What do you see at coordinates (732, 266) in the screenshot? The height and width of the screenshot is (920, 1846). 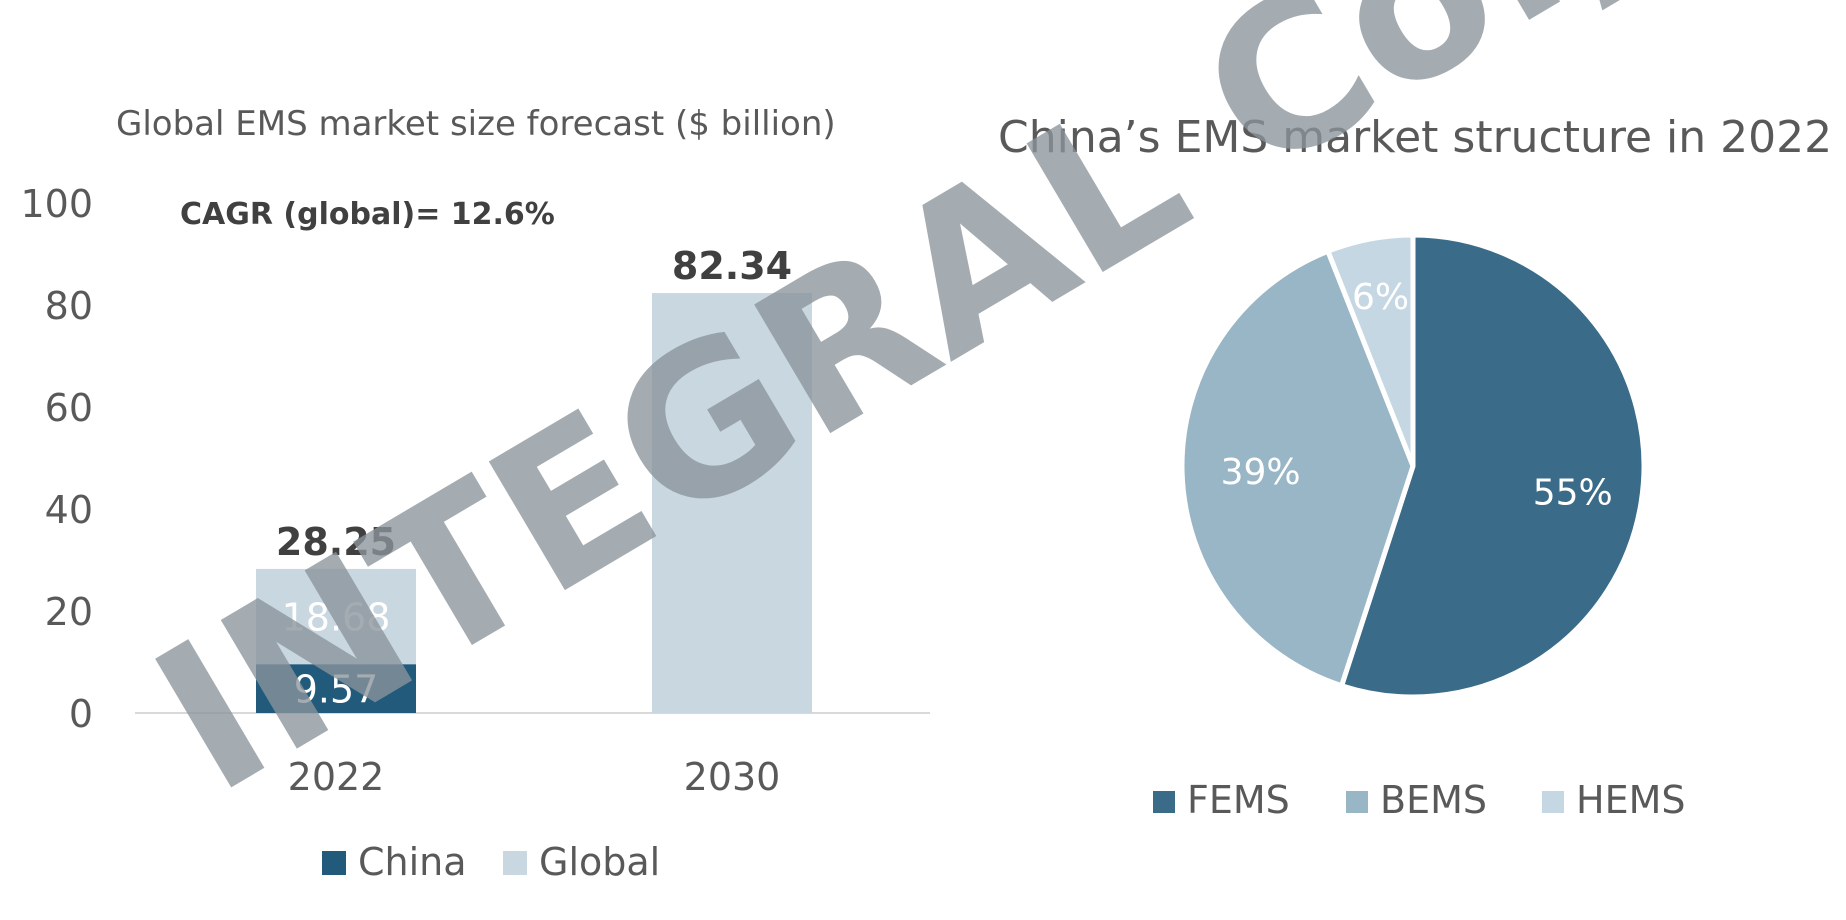 I see `bar-total-label: 82.34` at bounding box center [732, 266].